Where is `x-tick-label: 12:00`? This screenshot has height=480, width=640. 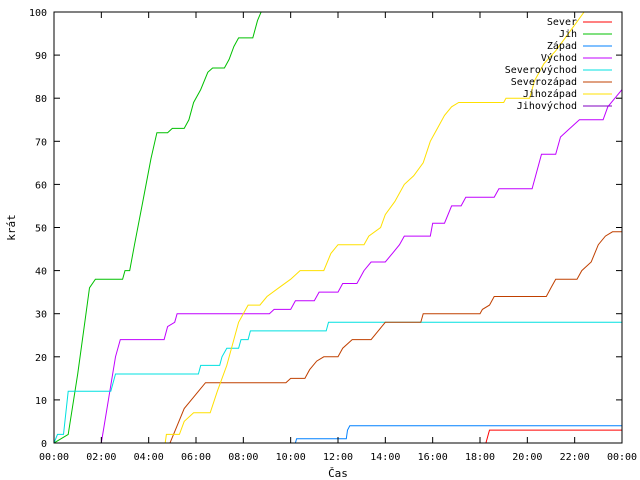 x-tick-label: 12:00 is located at coordinates (338, 457).